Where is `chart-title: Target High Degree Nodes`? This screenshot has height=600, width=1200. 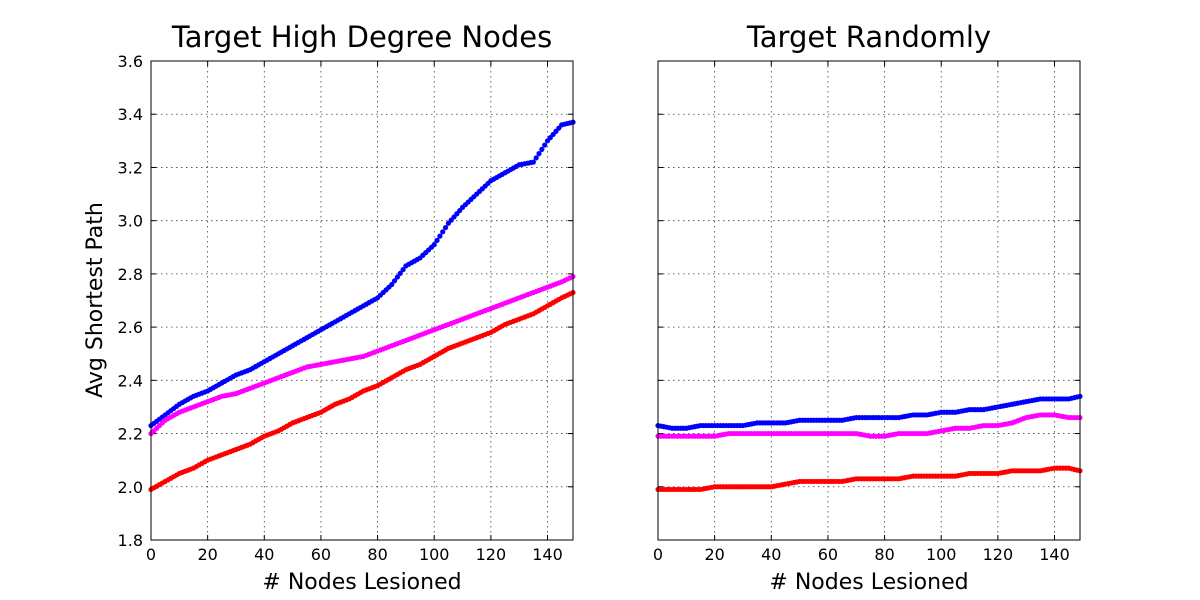 chart-title: Target High Degree Nodes is located at coordinates (361, 37).